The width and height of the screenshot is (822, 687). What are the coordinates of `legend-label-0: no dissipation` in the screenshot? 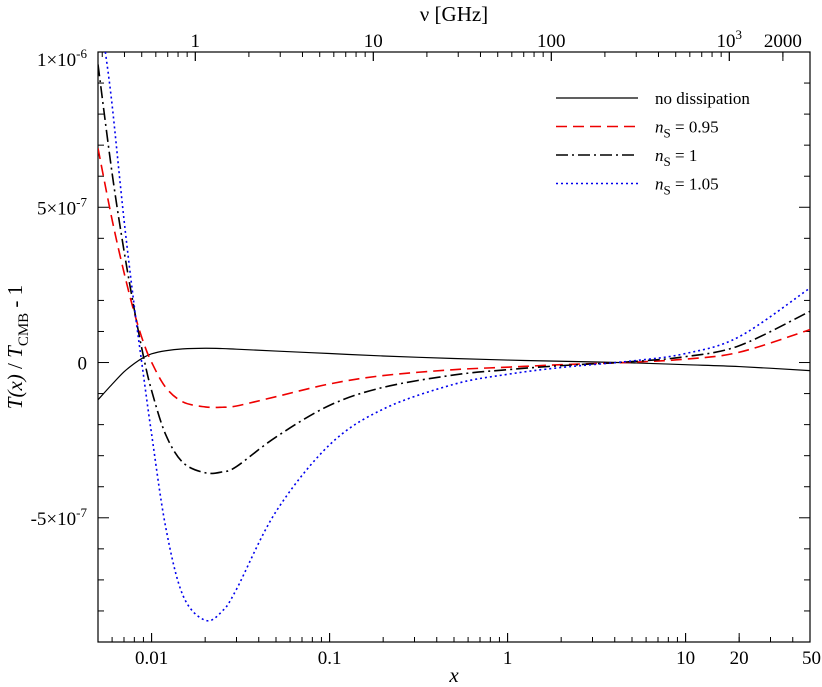 It's located at (702, 98).